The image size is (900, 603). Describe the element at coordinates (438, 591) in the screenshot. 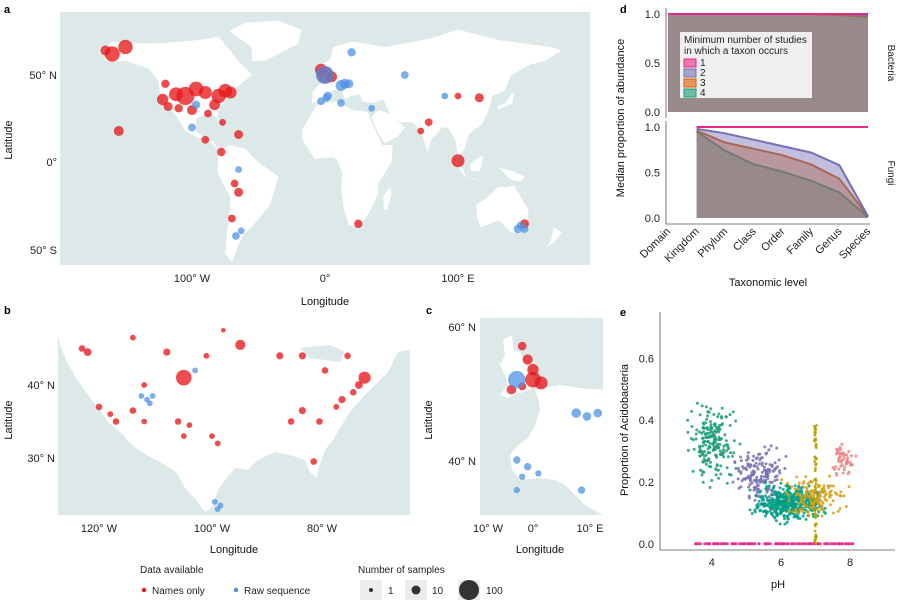

I see `legend-size-10-label: 10` at that location.